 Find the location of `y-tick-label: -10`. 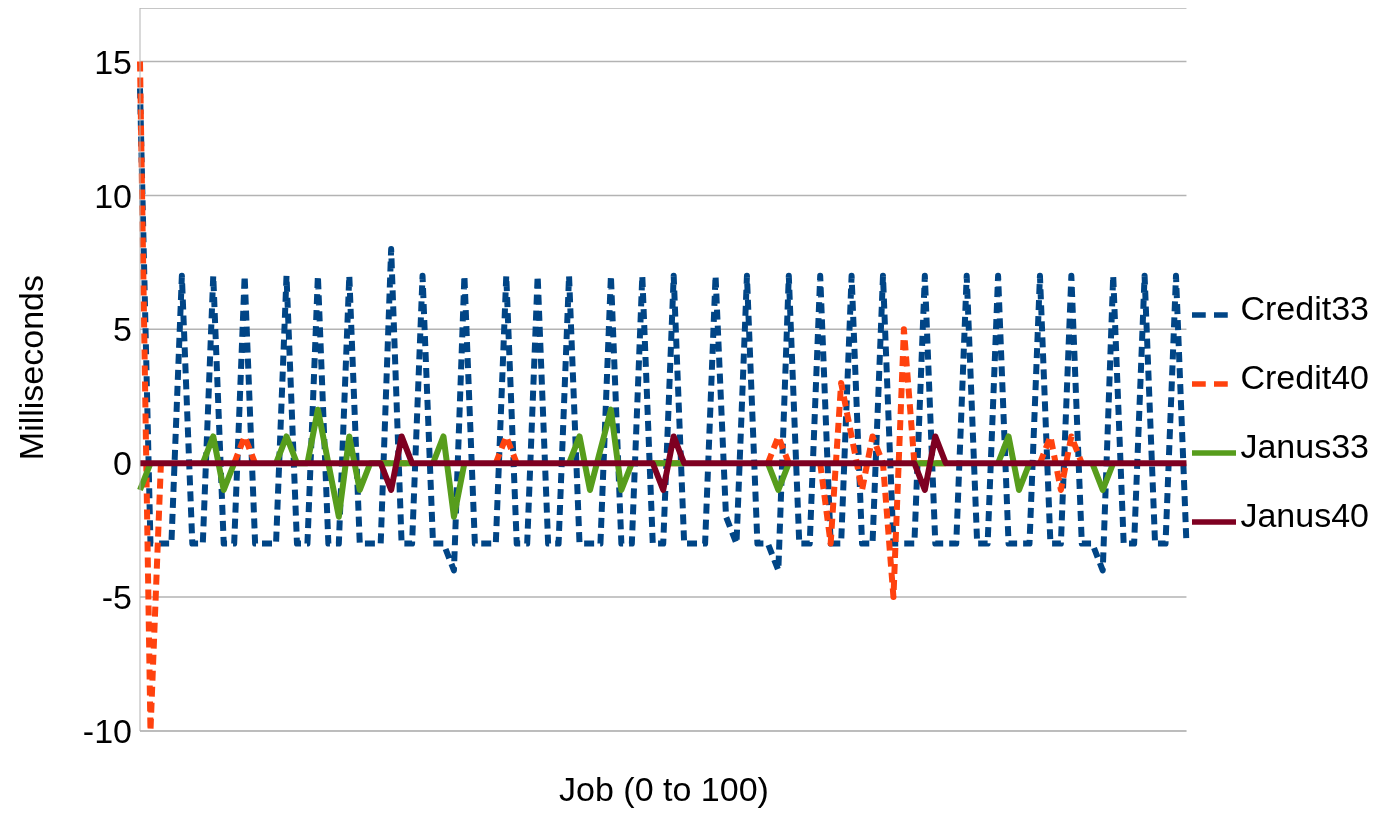

y-tick-label: -10 is located at coordinates (107, 731).